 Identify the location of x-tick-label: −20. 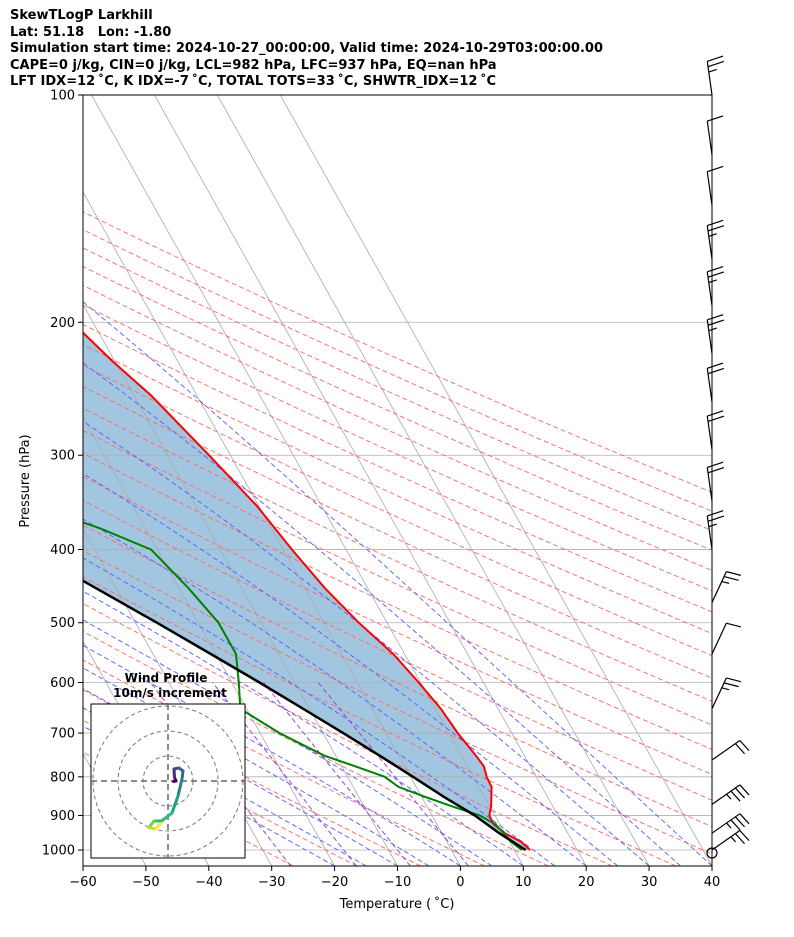
(334, 882).